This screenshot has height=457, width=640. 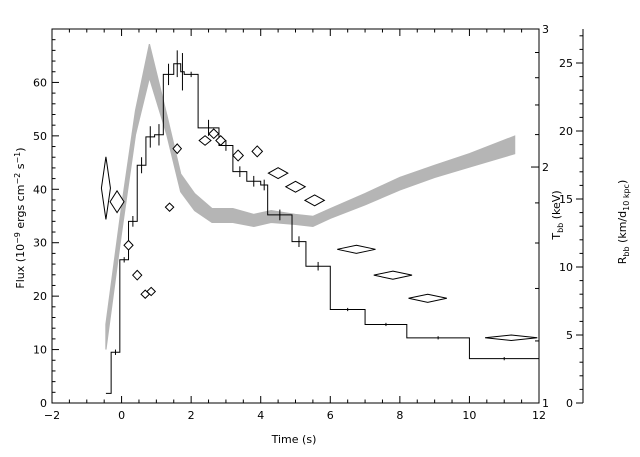 I want to click on y-middle-tick-label: 1, so click(x=545, y=403).